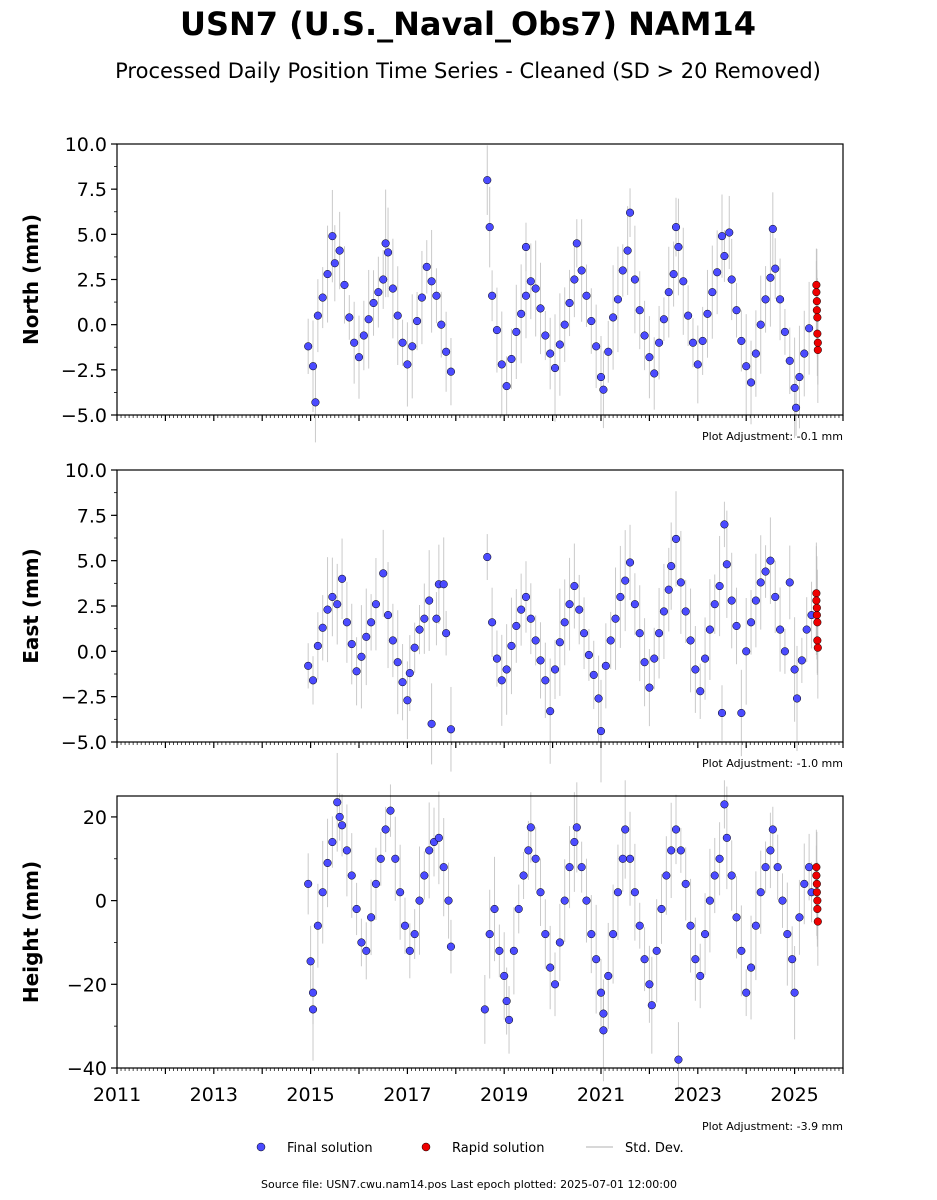  What do you see at coordinates (31, 932) in the screenshot?
I see `y-axis-label: Height (mm)` at bounding box center [31, 932].